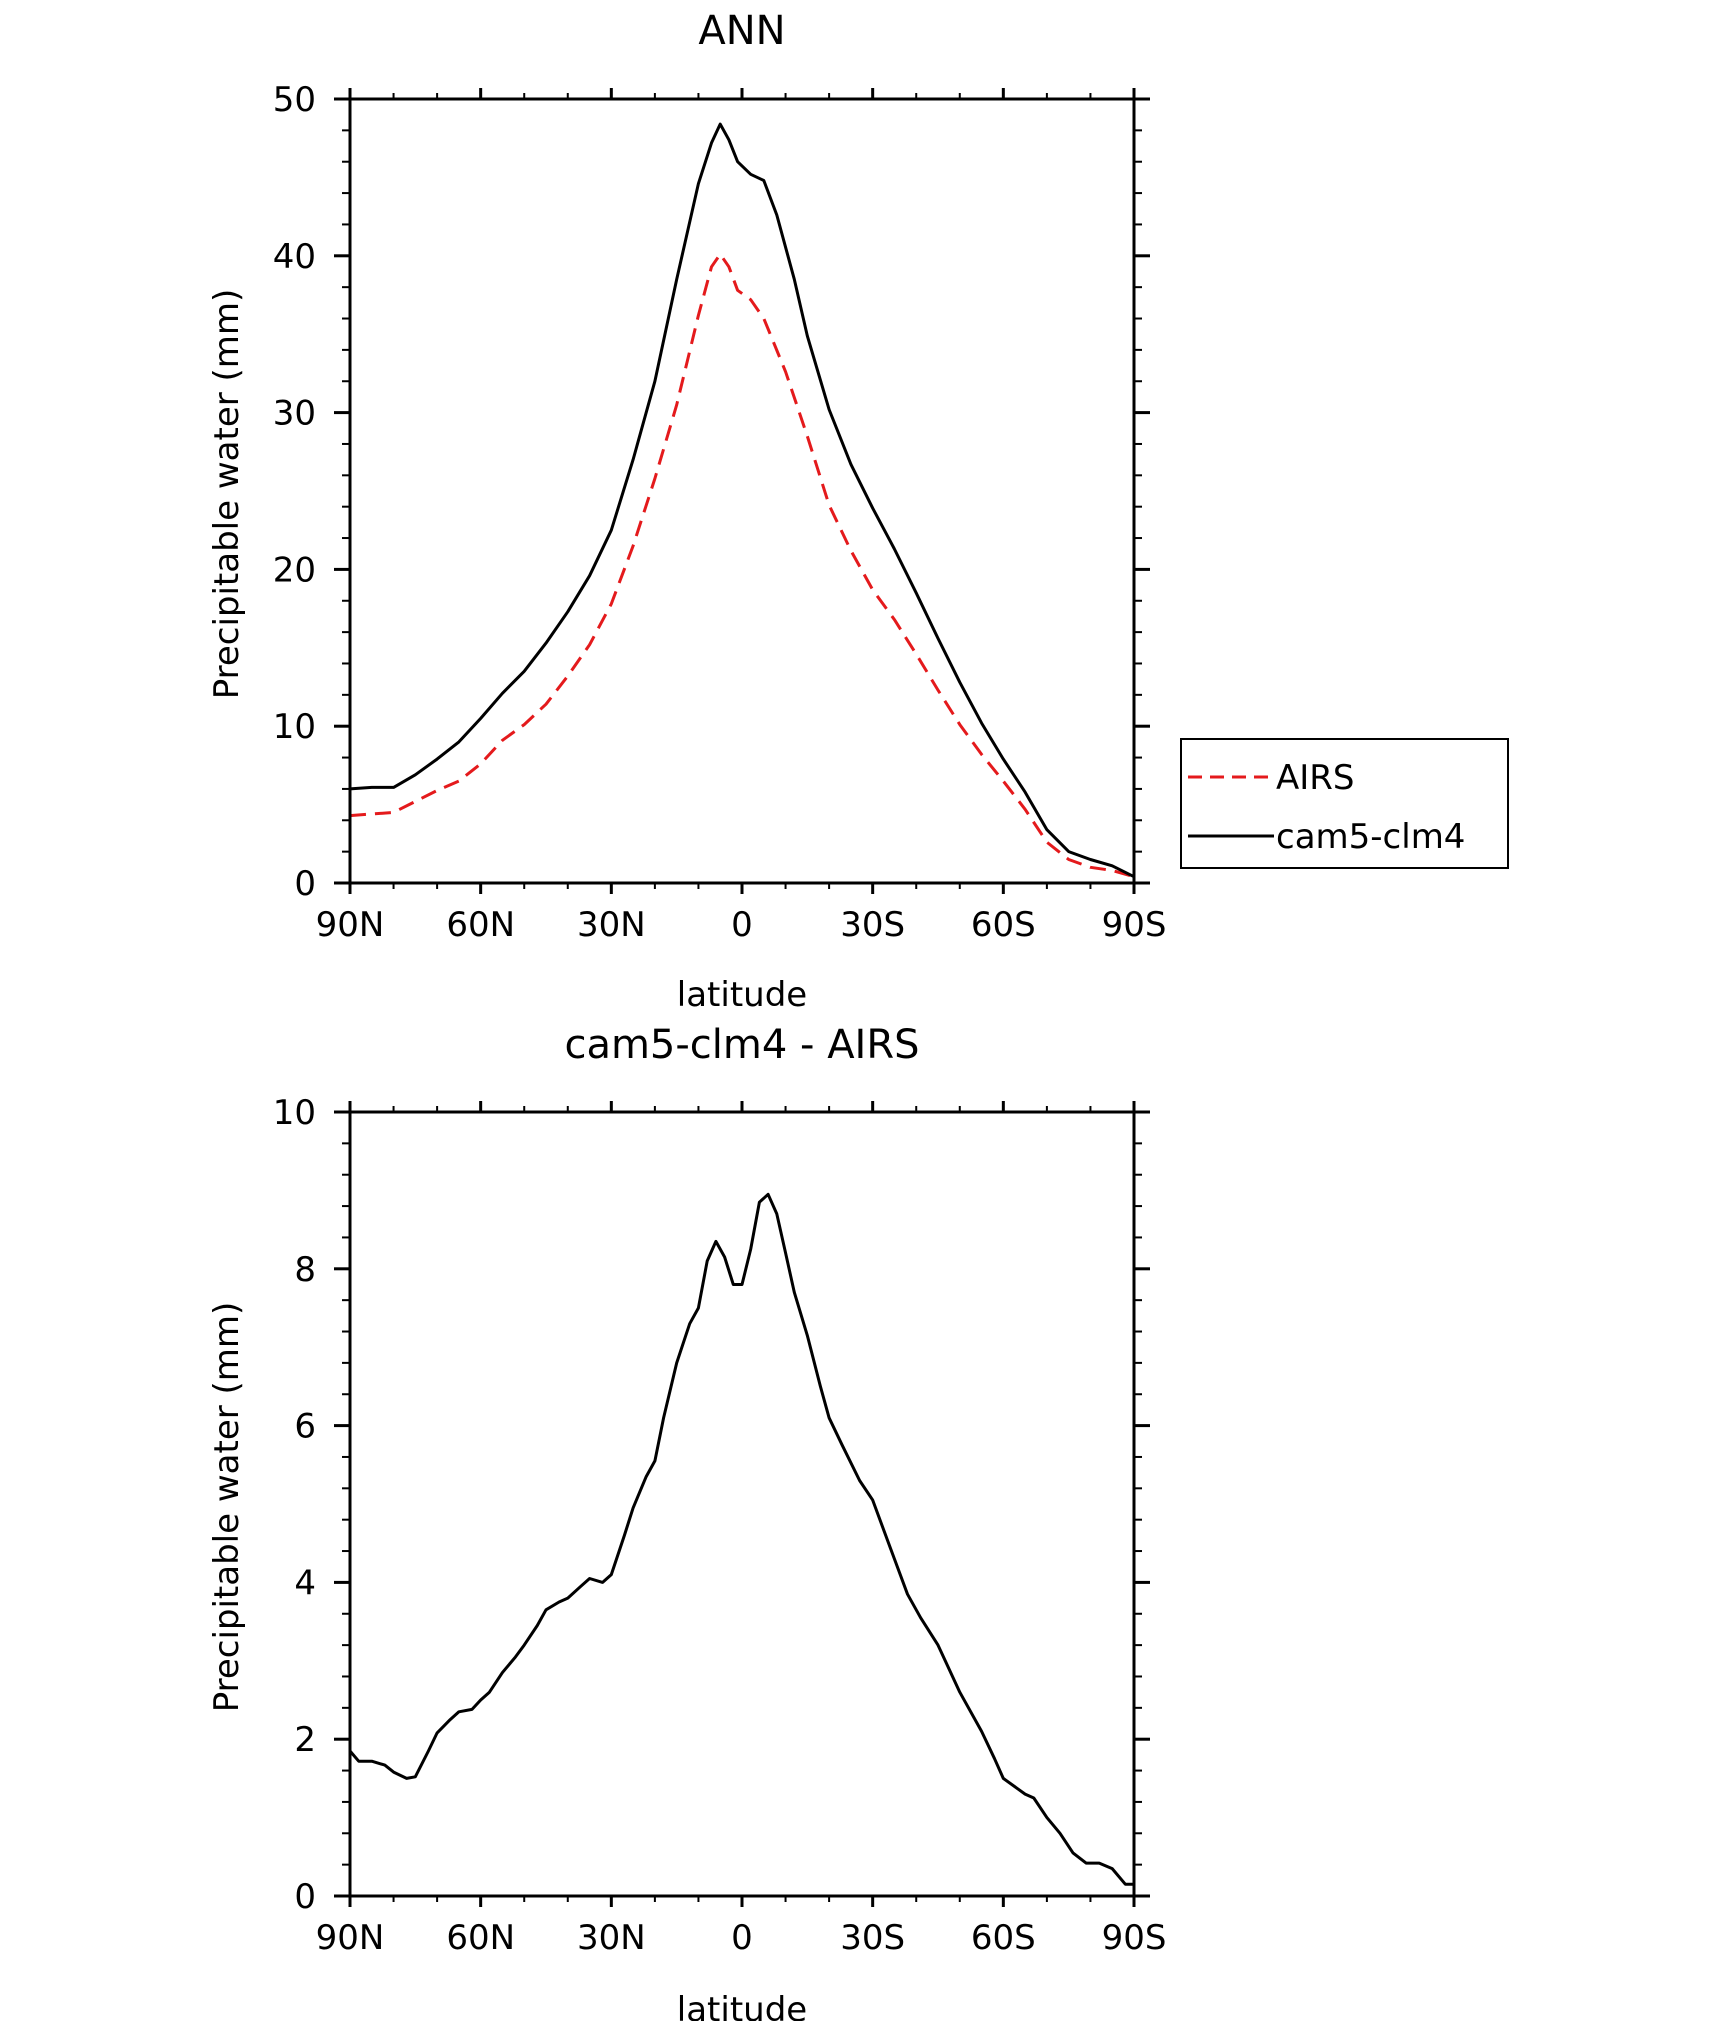 The width and height of the screenshot is (1710, 2021). I want to click on y-tick-label: 4, so click(305, 1583).